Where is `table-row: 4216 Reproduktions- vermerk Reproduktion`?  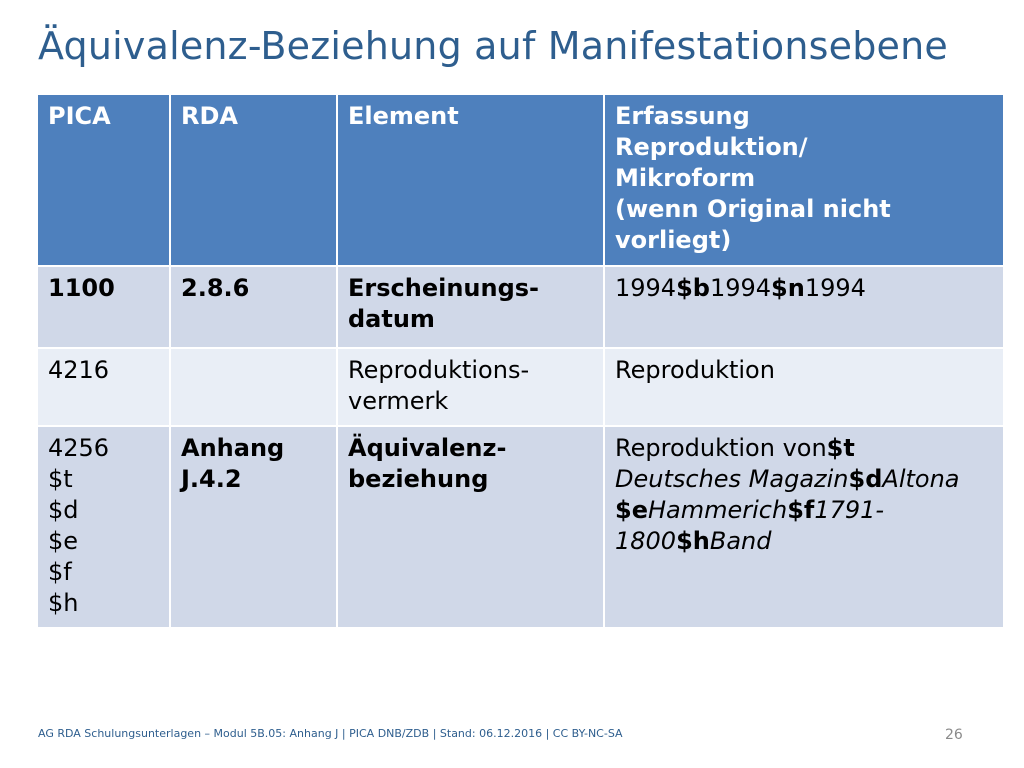
table-row: 4216 Reproduktions- vermerk Reproduktion is located at coordinates (520, 387).